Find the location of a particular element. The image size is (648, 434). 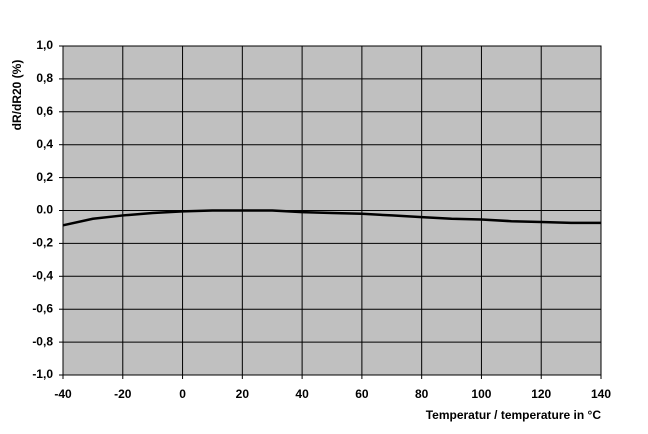

y-tick-label: 1,0 is located at coordinates (44, 45).